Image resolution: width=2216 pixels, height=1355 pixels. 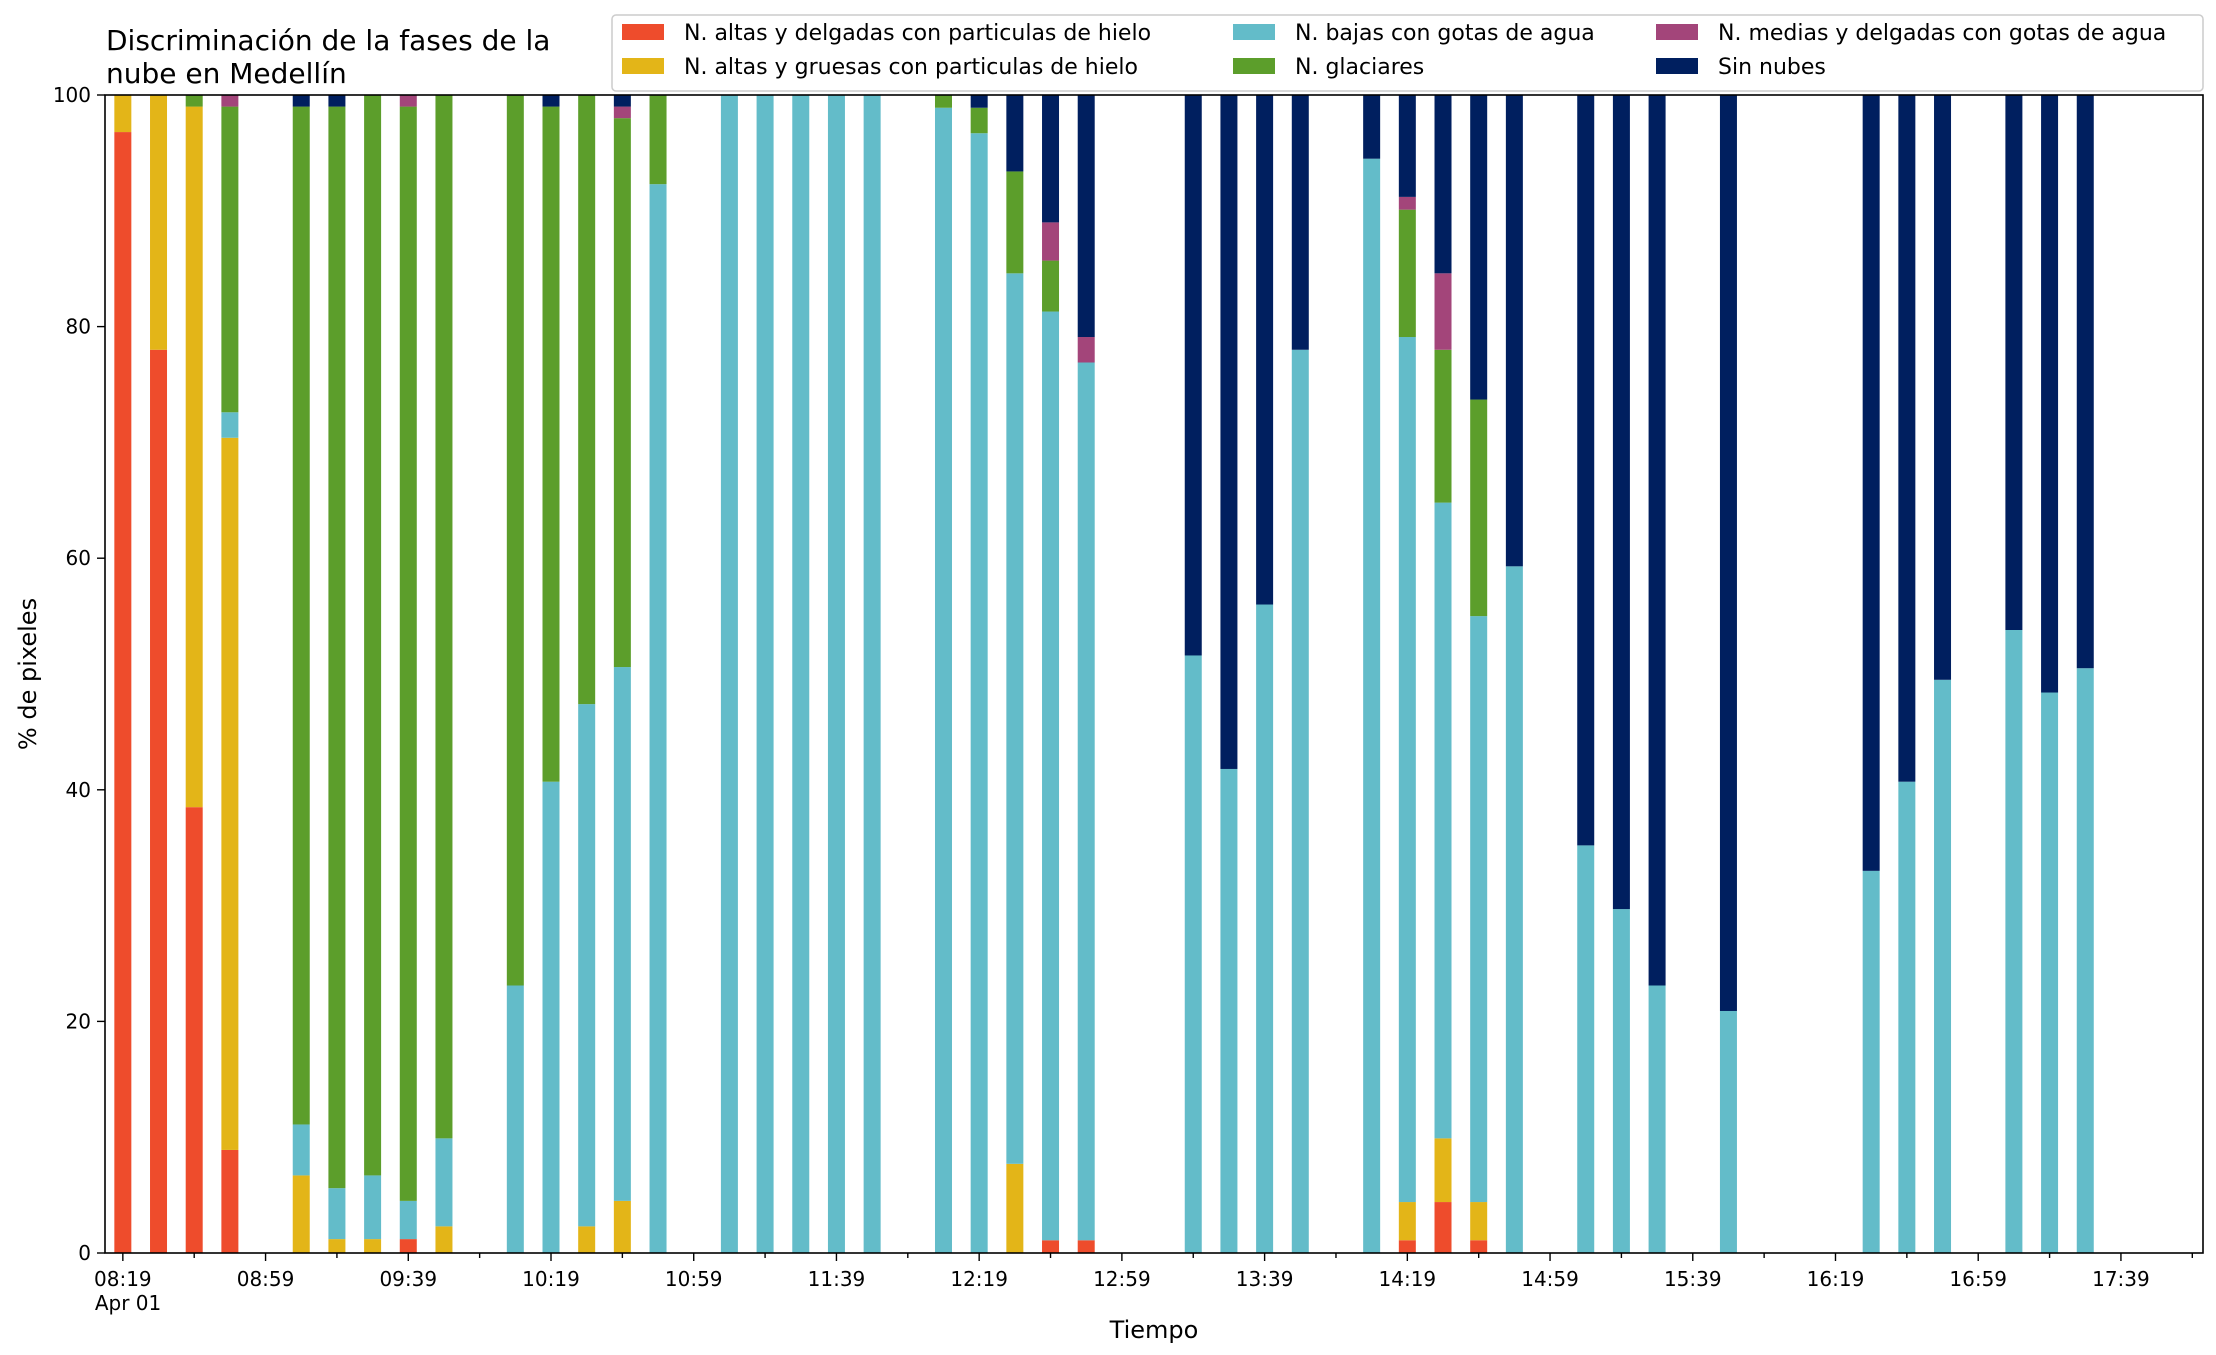 I want to click on bar-segment-0849-s2, so click(x=230, y=425).